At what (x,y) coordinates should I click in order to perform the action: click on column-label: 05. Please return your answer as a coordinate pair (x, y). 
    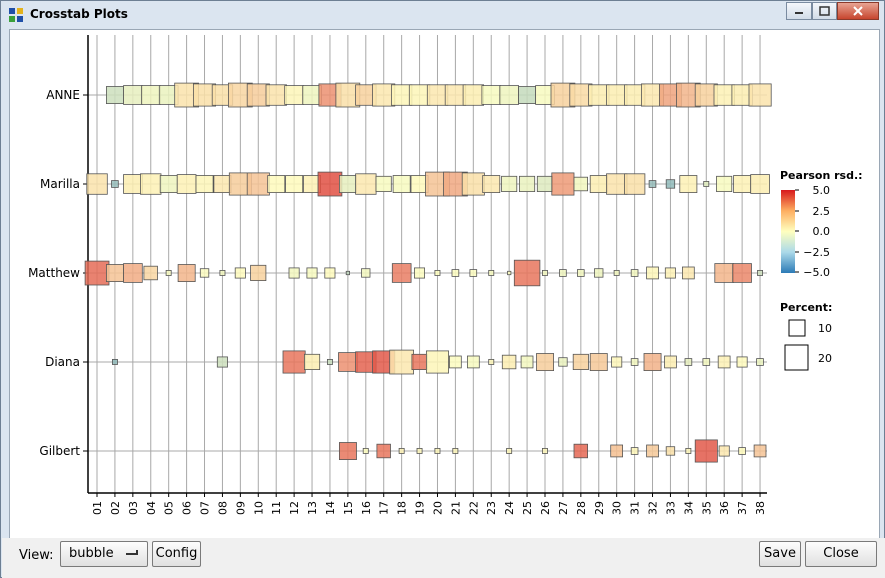
    Looking at the image, I should click on (169, 508).